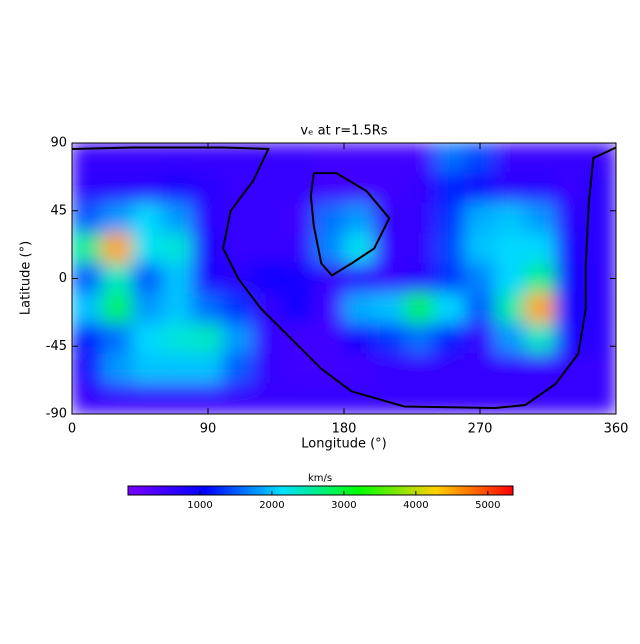  Describe the element at coordinates (344, 429) in the screenshot. I see `x-tick-label: 180` at that location.